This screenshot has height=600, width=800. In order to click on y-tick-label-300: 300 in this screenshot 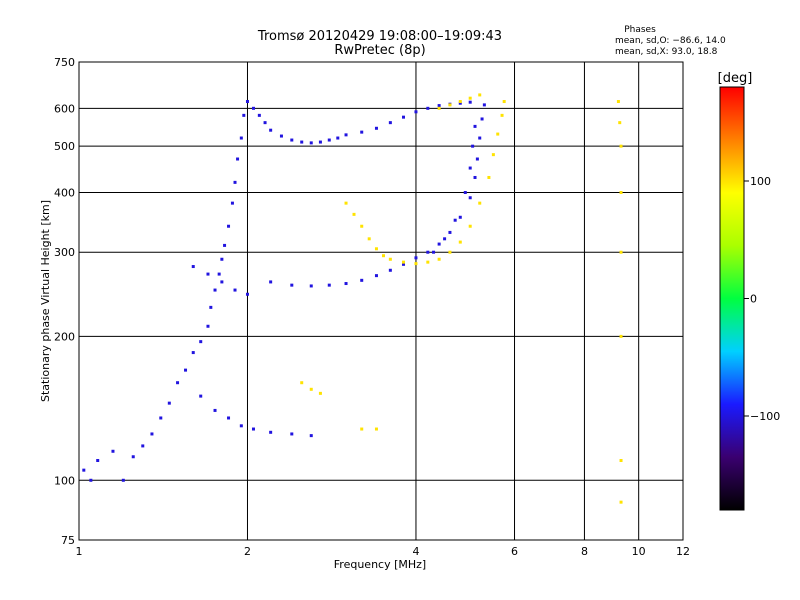, I will do `click(64, 252)`.